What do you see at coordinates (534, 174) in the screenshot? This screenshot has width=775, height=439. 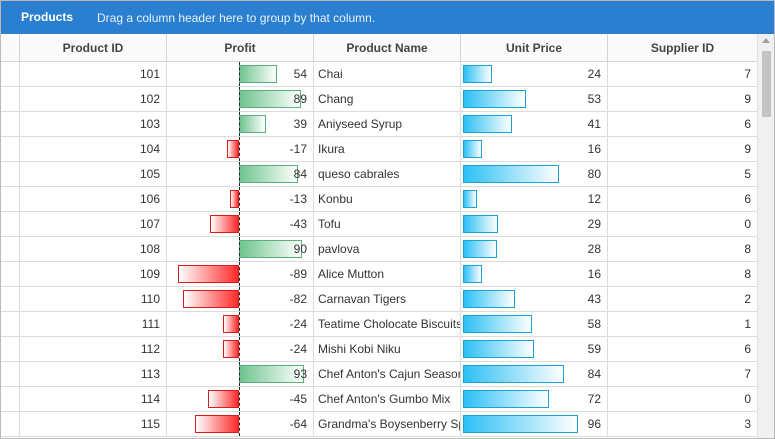 I see `unit-price-cell: 80` at bounding box center [534, 174].